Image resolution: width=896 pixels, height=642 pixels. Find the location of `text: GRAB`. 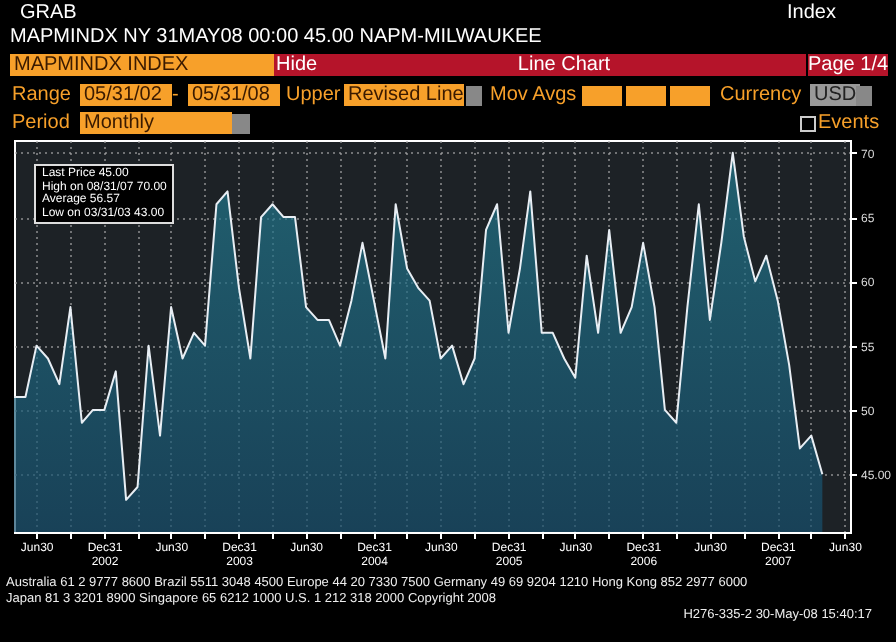

text: GRAB is located at coordinates (48, 13).